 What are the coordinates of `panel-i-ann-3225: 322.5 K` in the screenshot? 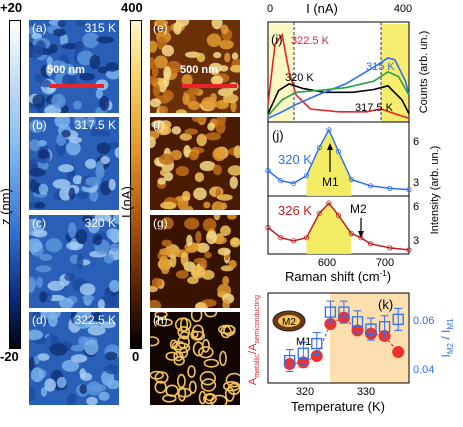 It's located at (310, 41).